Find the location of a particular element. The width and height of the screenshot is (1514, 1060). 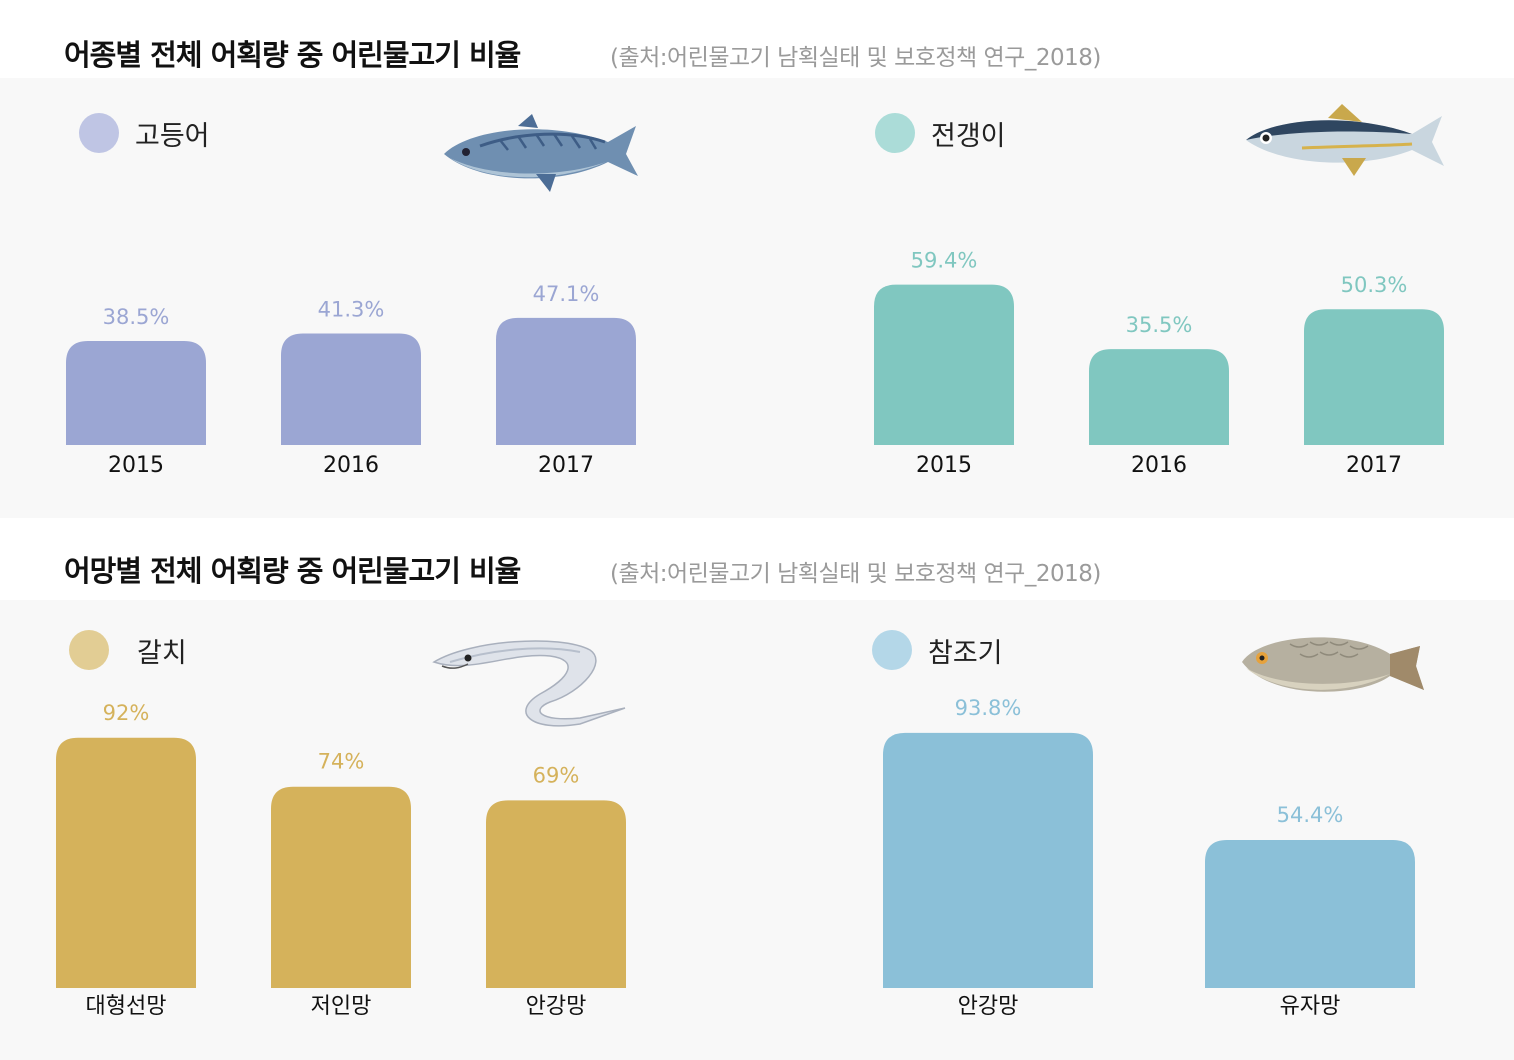

legend-label-croaker: 참조기 is located at coordinates (965, 653).